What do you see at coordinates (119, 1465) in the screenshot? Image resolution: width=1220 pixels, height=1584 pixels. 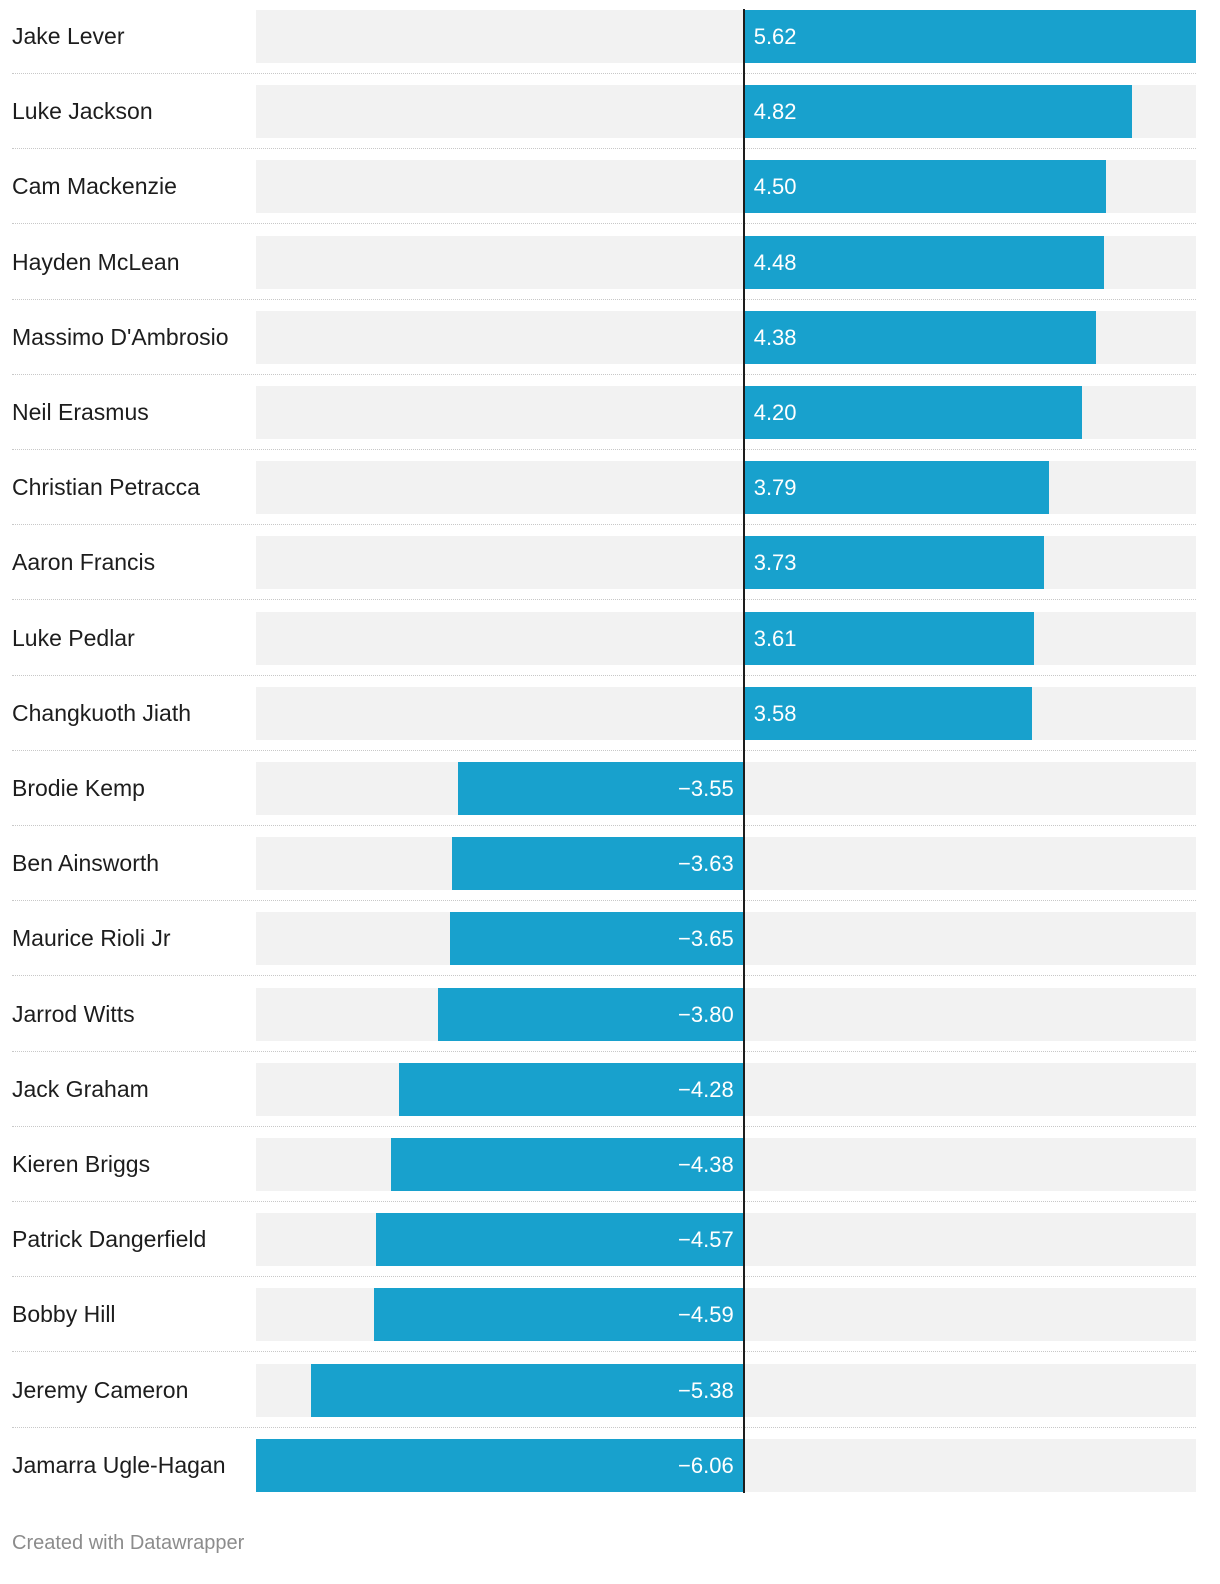 I see `category-label: Jamarra Ugle-Hagan` at bounding box center [119, 1465].